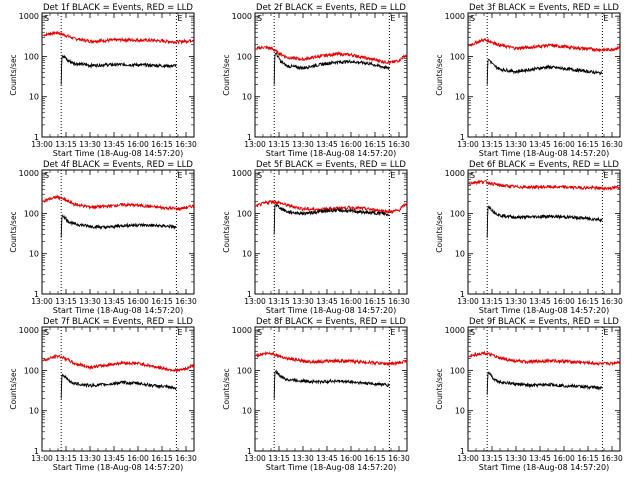  What do you see at coordinates (118, 322) in the screenshot?
I see `chart-title: Det 7f BLACK = Events, RED = LLD` at bounding box center [118, 322].